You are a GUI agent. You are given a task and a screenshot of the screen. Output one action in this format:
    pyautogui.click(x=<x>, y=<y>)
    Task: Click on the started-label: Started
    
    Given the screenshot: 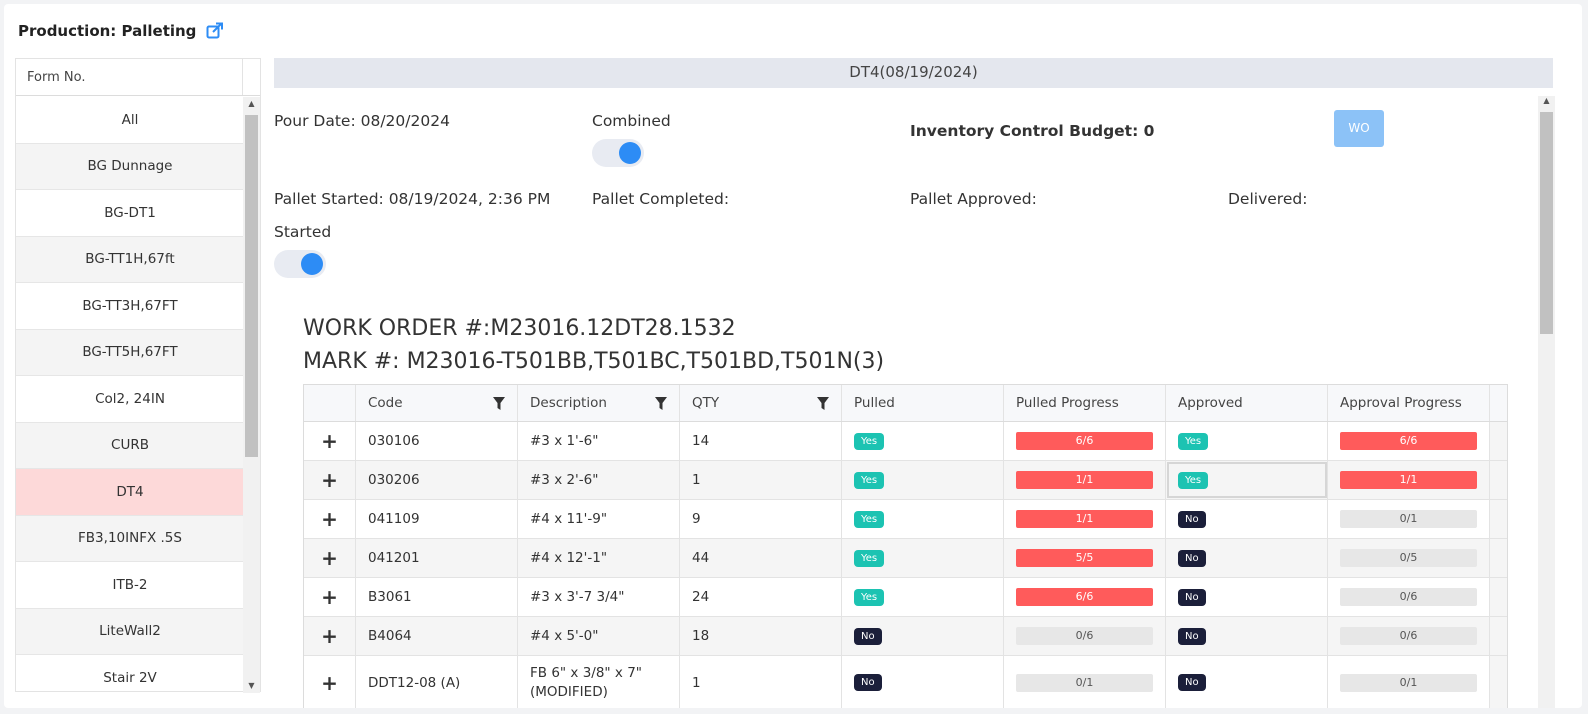 What is the action you would take?
    pyautogui.click(x=303, y=232)
    